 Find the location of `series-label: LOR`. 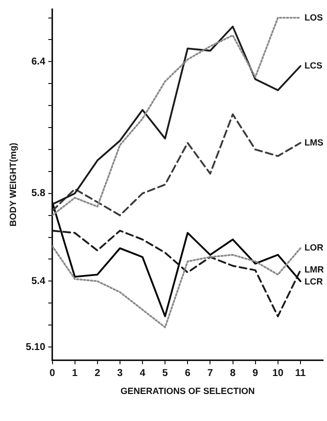

series-label: LOR is located at coordinates (314, 247).